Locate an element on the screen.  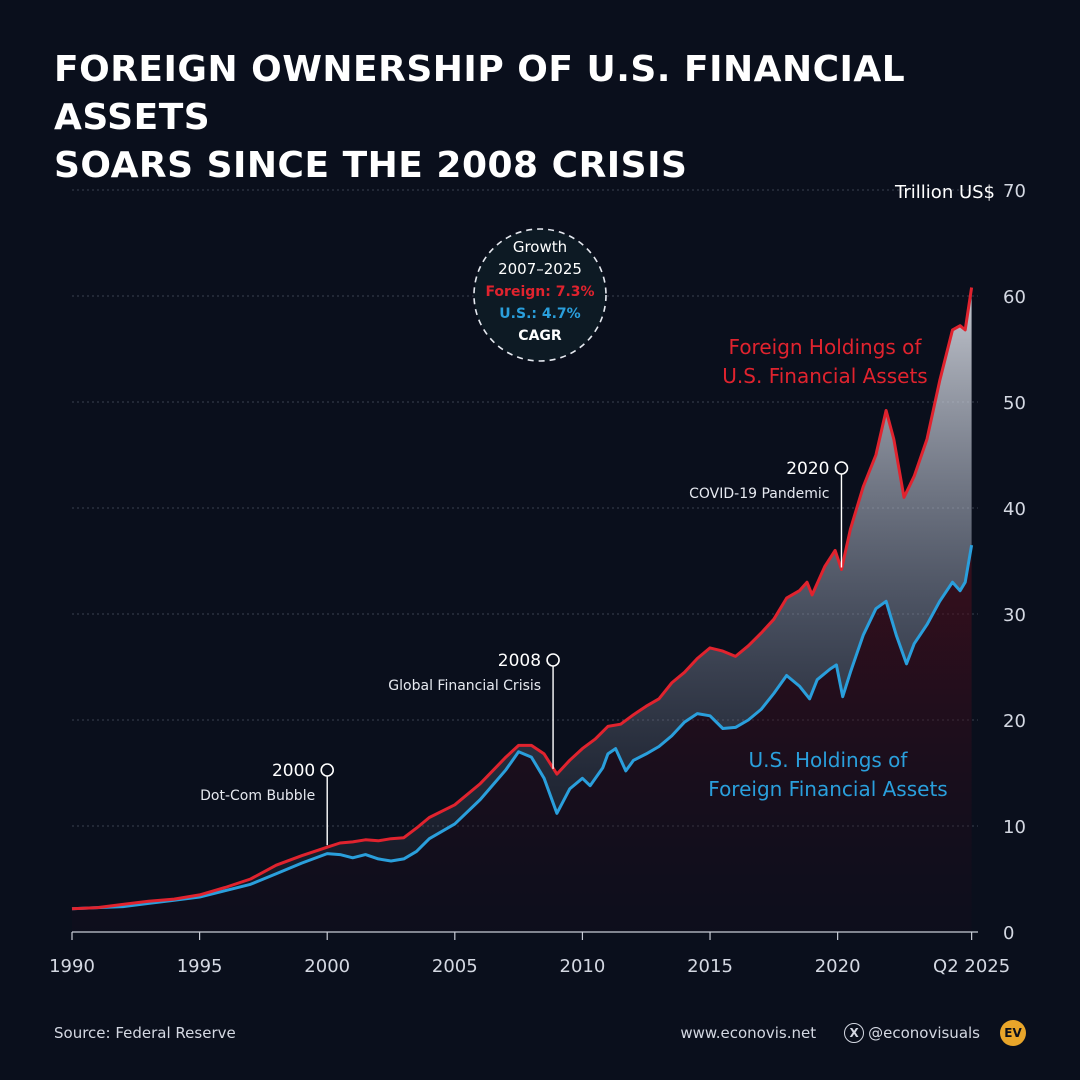
annotation-year: 2008 is located at coordinates (519, 661).